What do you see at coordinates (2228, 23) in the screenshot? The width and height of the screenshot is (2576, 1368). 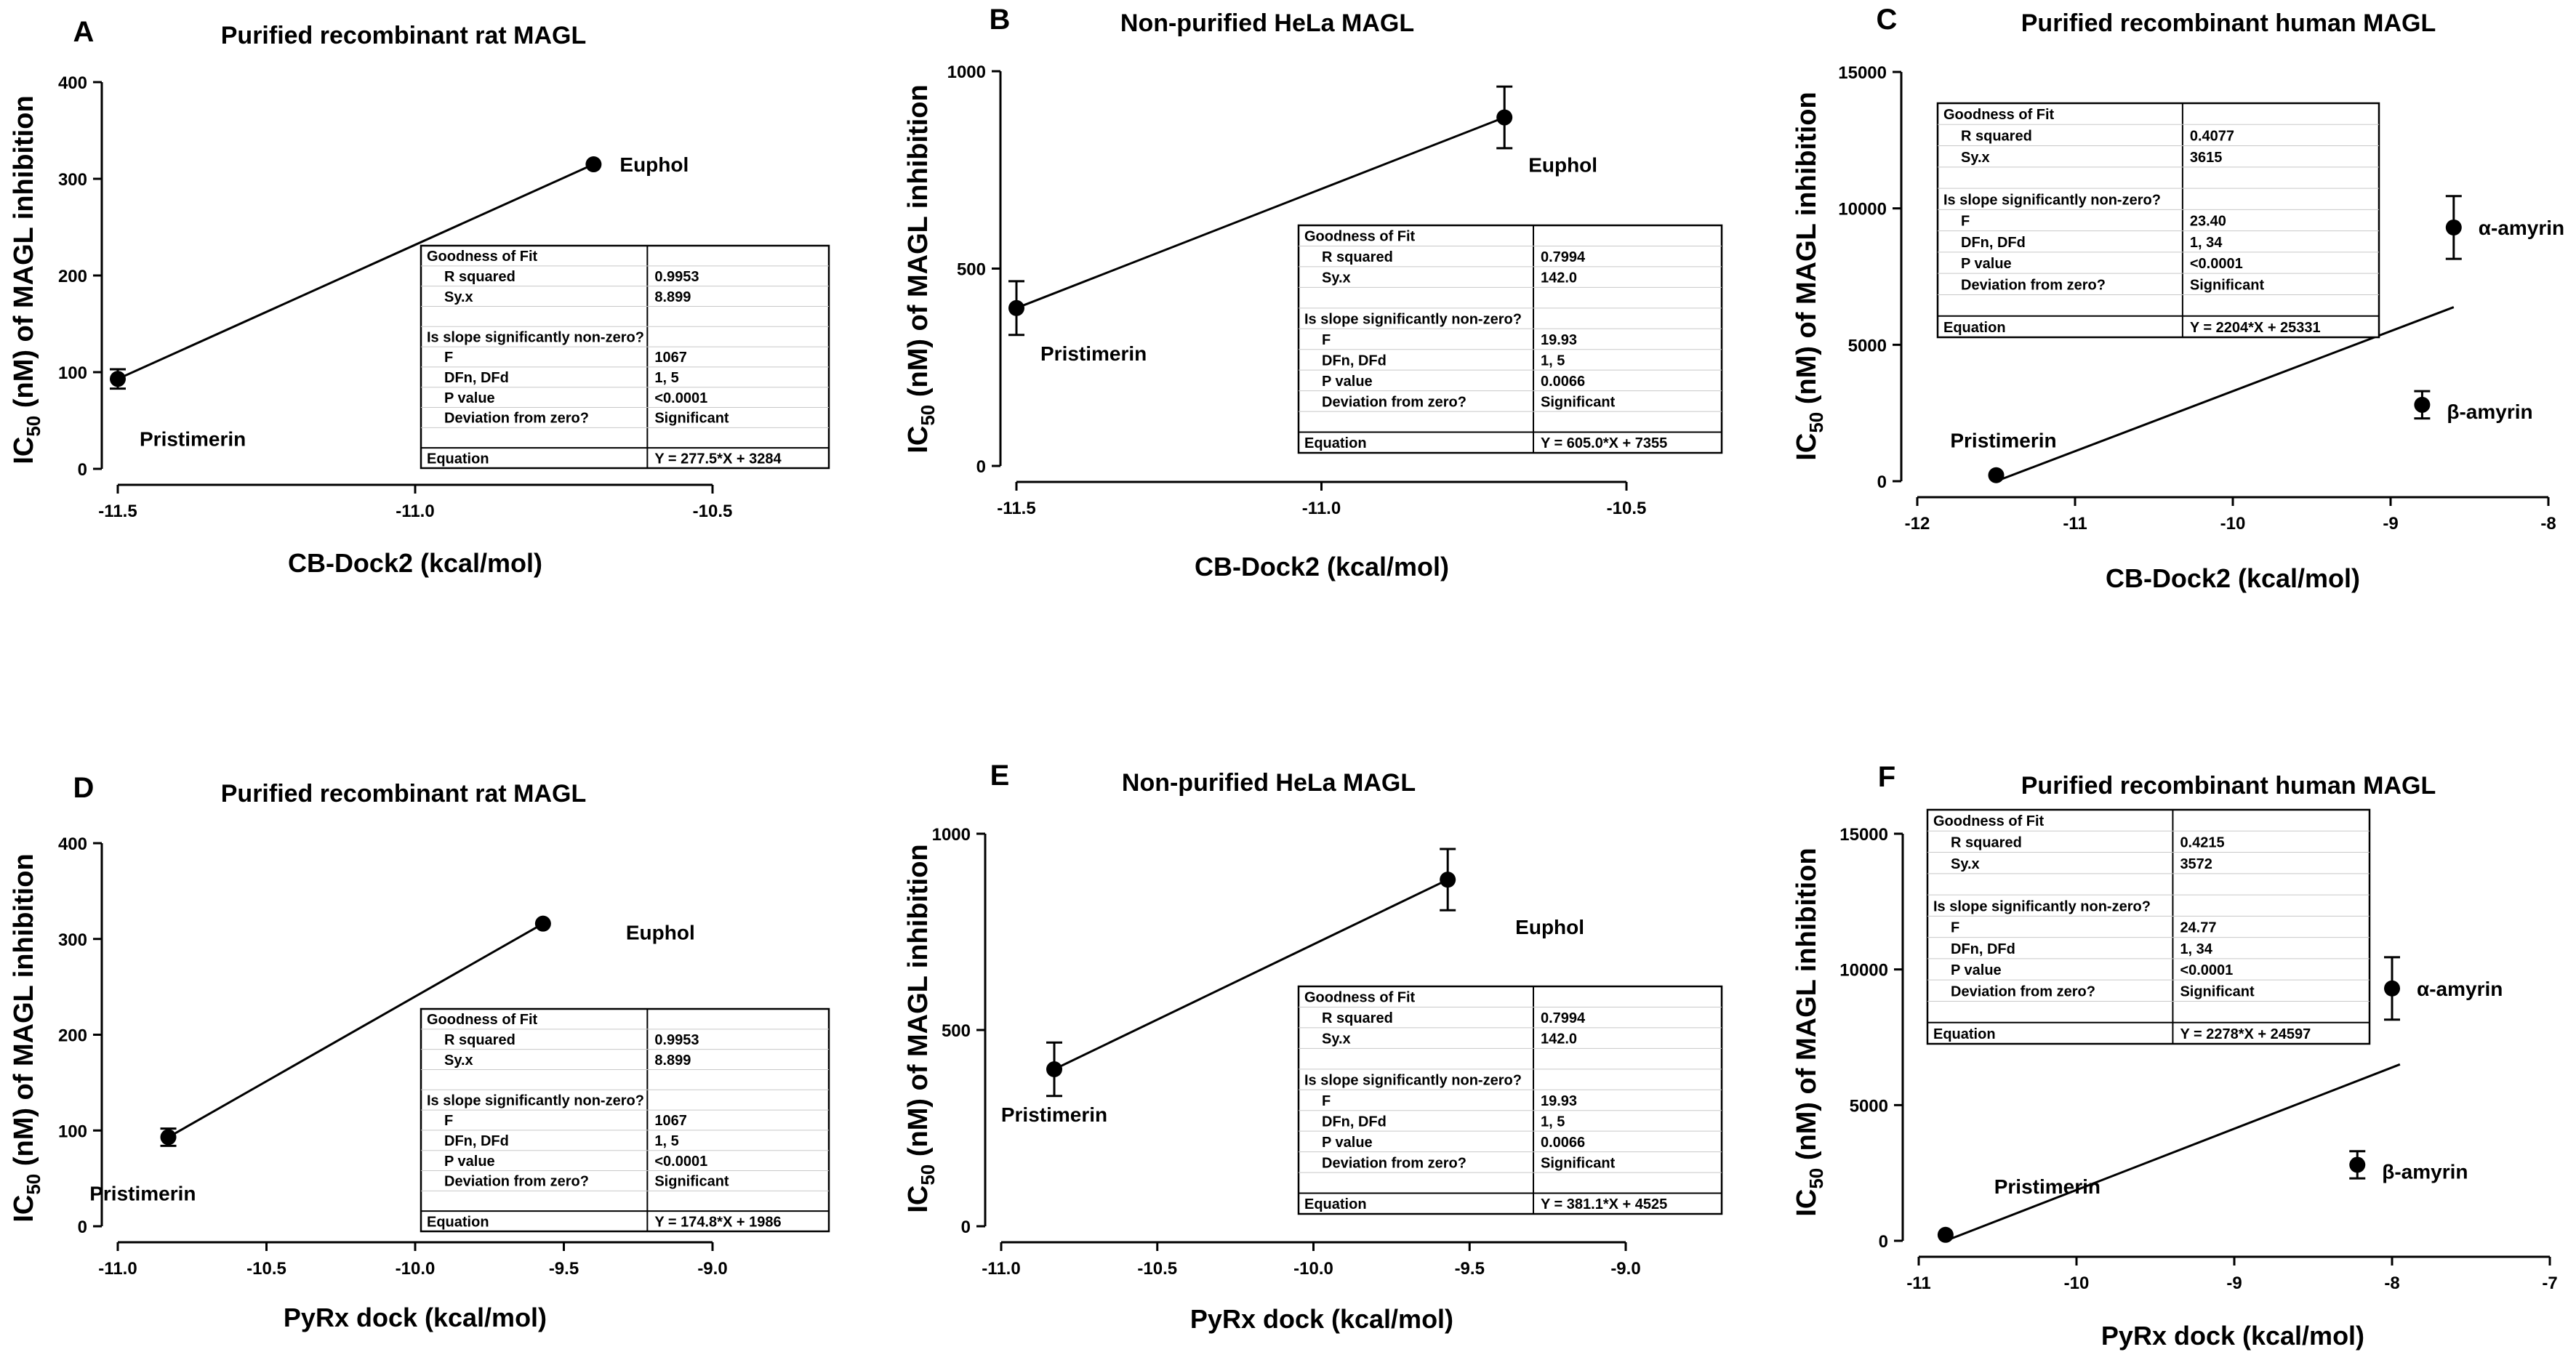 I see `chart-title: Purified recombinant human MAGL` at bounding box center [2228, 23].